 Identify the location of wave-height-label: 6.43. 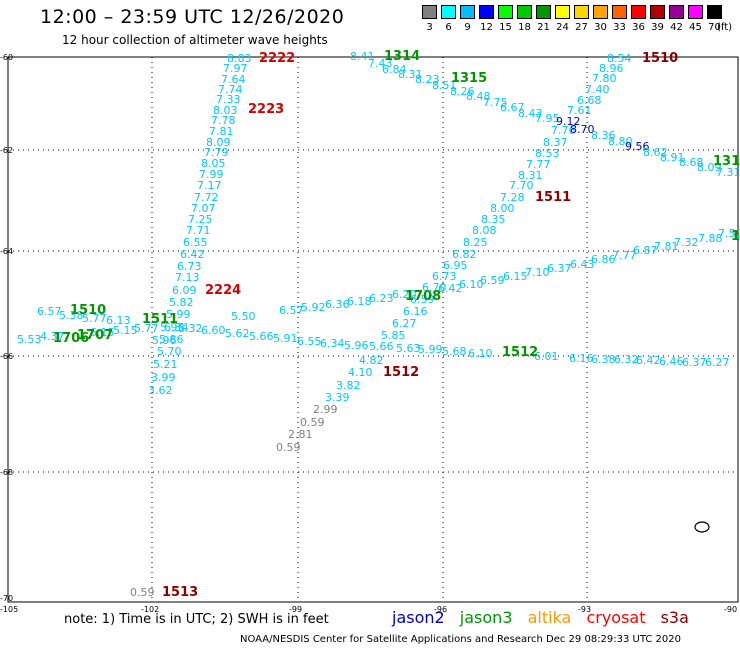
(582, 264).